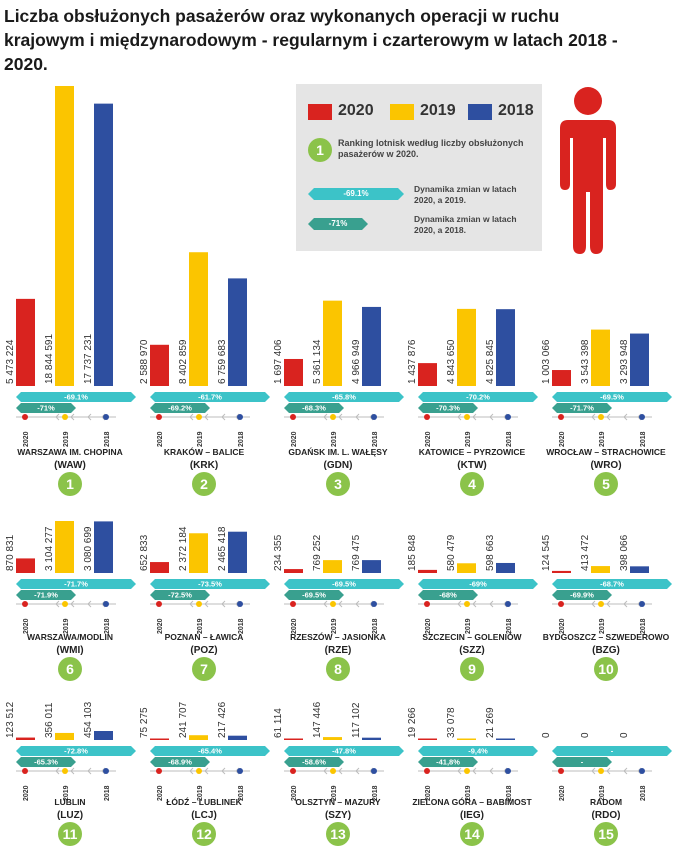 The image size is (678, 867). I want to click on airport-name: POZNAŃ – ŁAWICA, so click(204, 637).